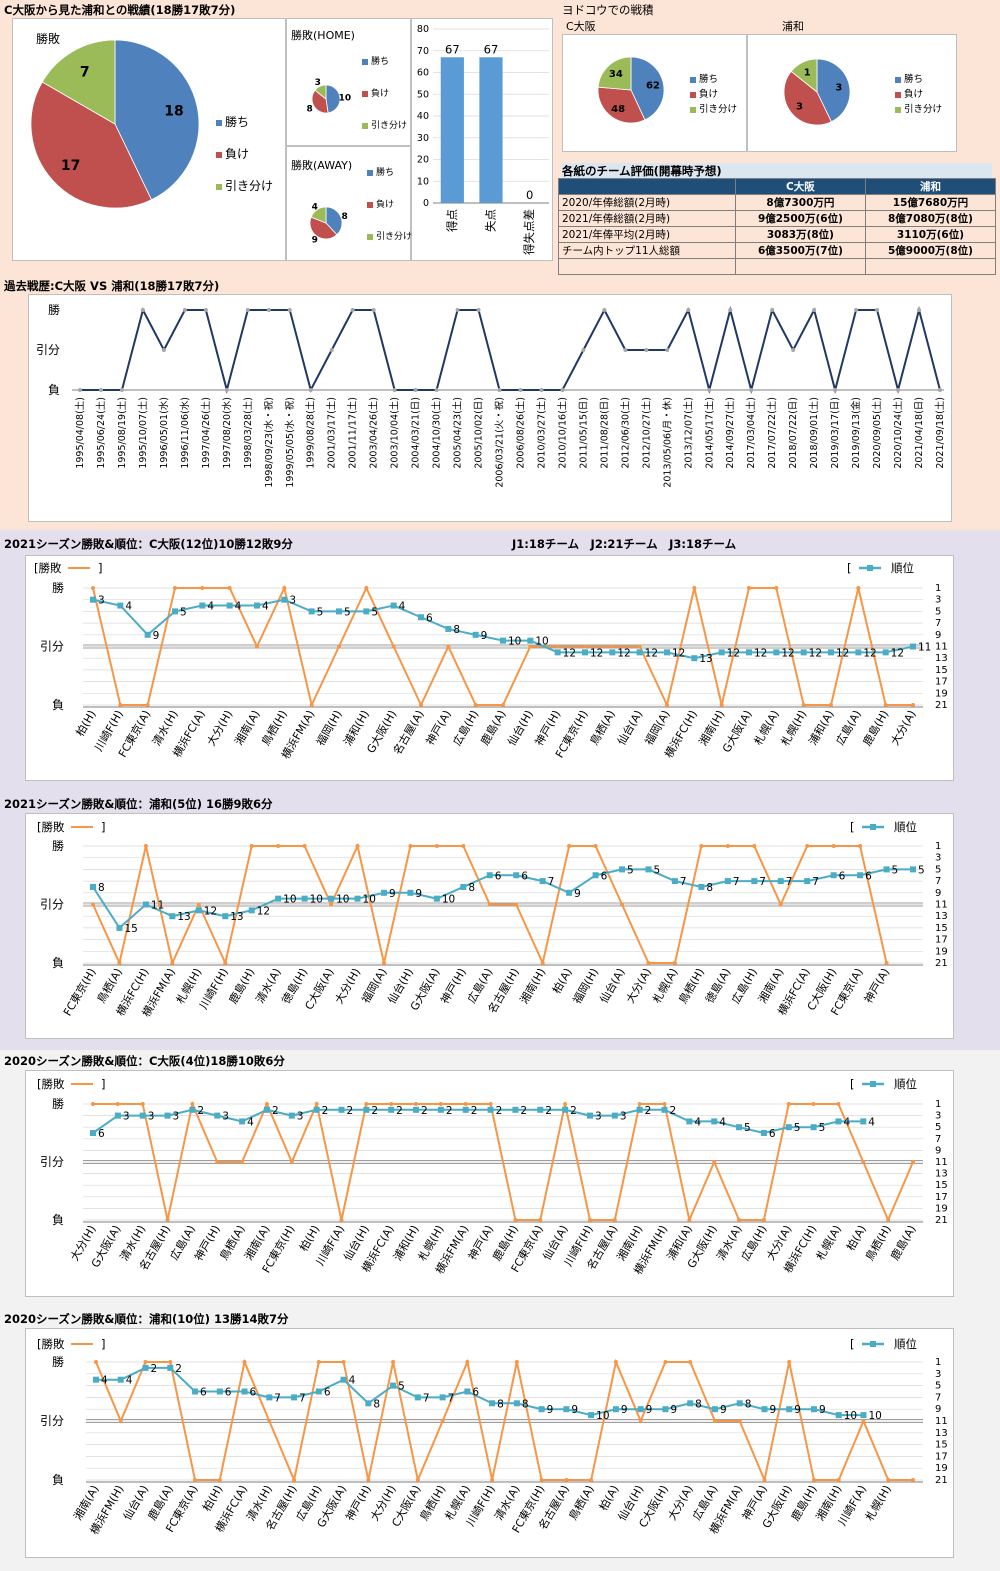 Image resolution: width=1000 pixels, height=1571 pixels. What do you see at coordinates (583, 433) in the screenshot?
I see `date-label: 2011/05/15(日)` at bounding box center [583, 433].